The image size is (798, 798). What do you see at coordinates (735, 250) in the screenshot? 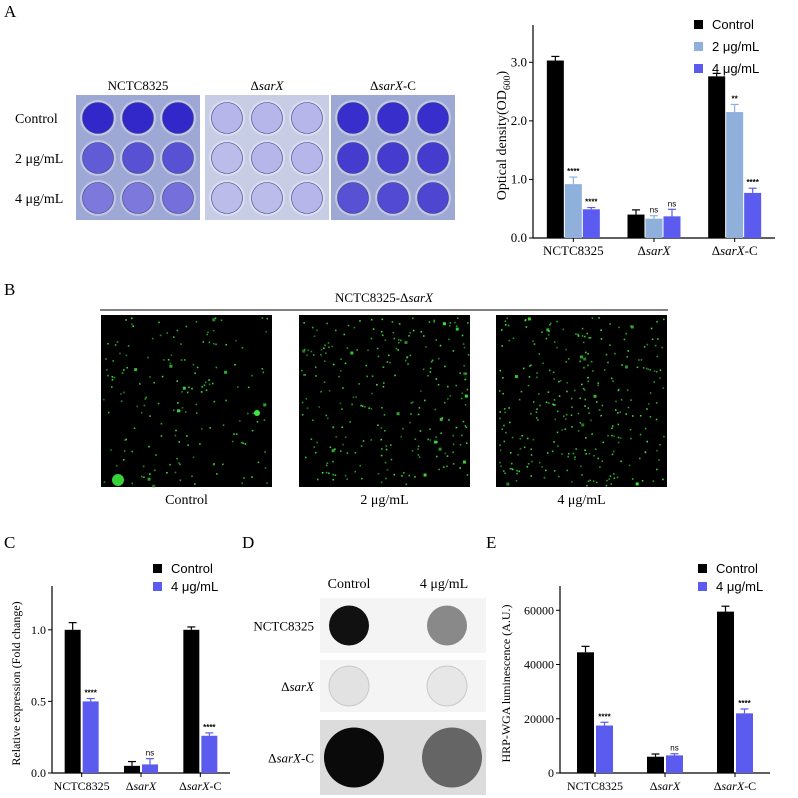
I see `x-tick-label: ΔsarX-C` at bounding box center [735, 250].